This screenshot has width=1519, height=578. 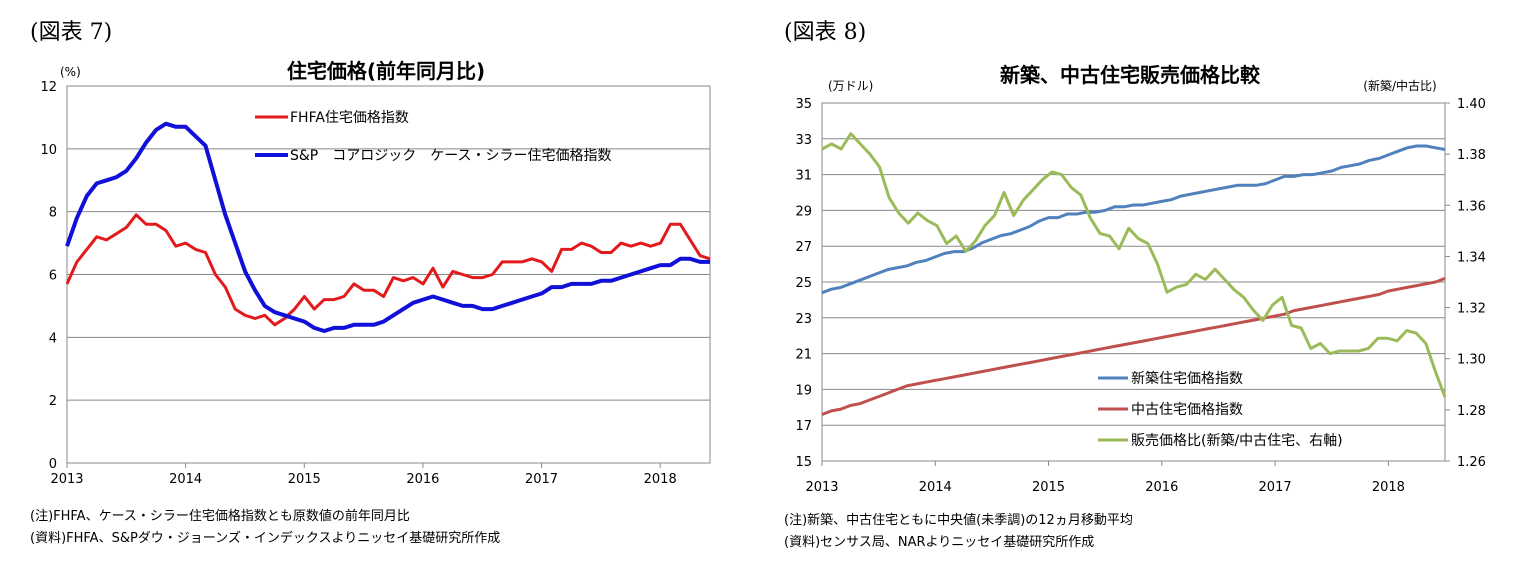 What do you see at coordinates (803, 426) in the screenshot?
I see `y-tick-label-left: 17` at bounding box center [803, 426].